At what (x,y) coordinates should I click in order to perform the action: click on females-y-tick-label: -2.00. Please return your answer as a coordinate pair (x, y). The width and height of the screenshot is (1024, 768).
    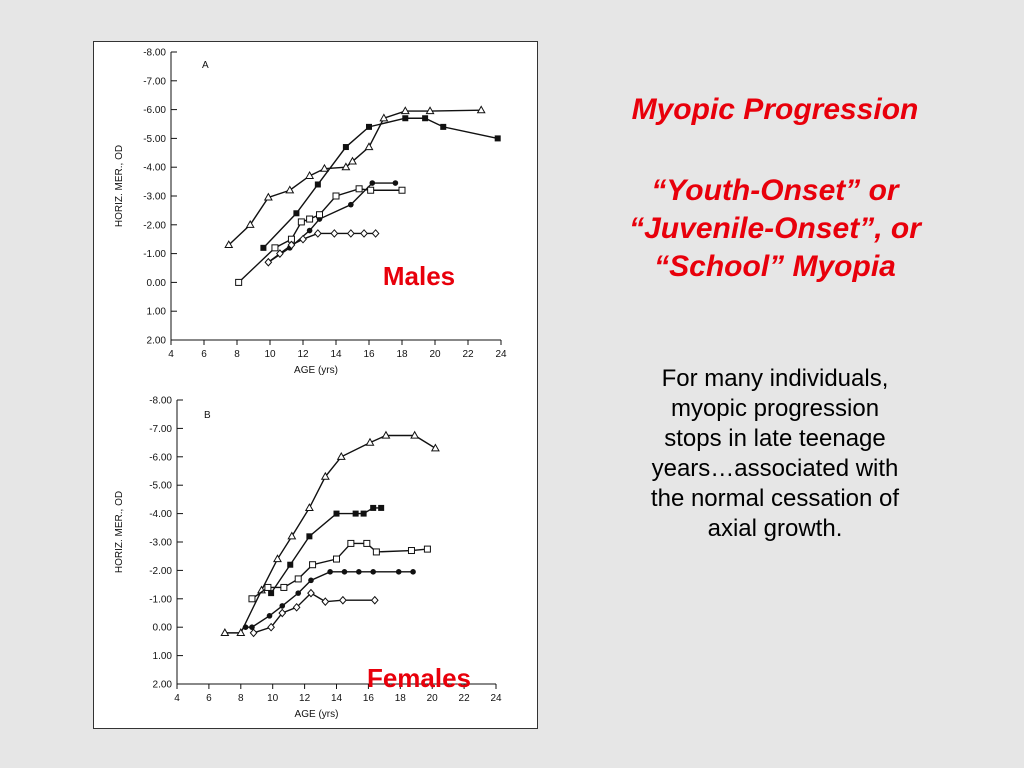
    Looking at the image, I should click on (160, 571).